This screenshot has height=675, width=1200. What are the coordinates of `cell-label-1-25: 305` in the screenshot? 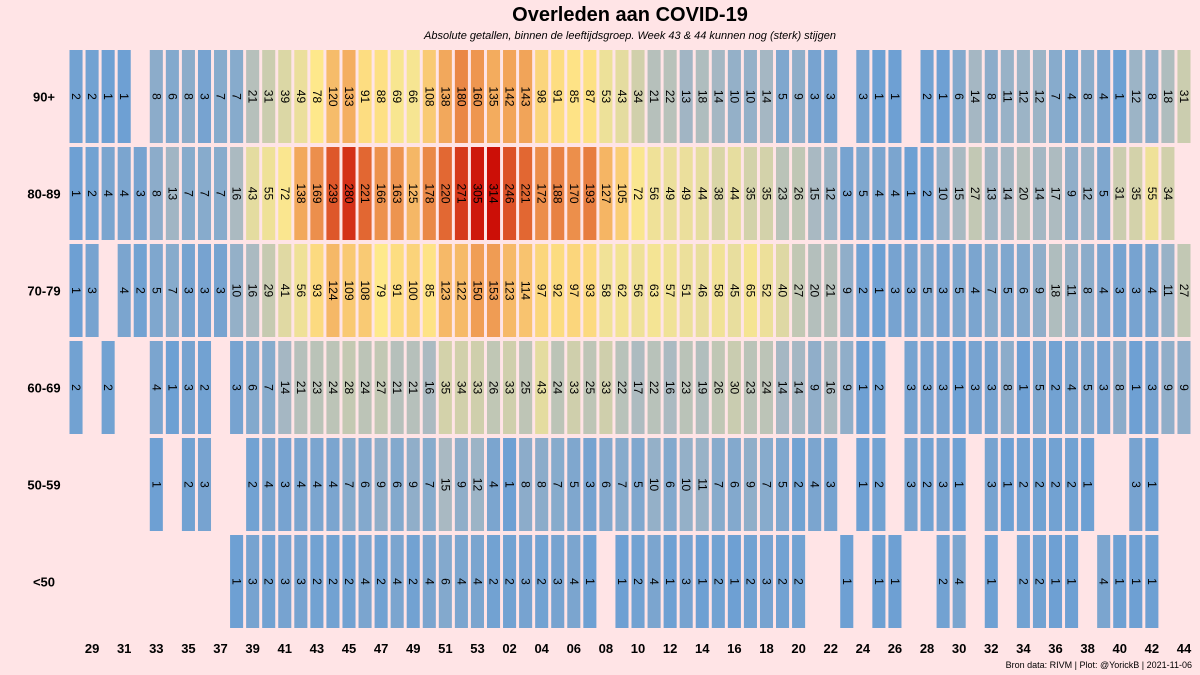 It's located at (477, 193).